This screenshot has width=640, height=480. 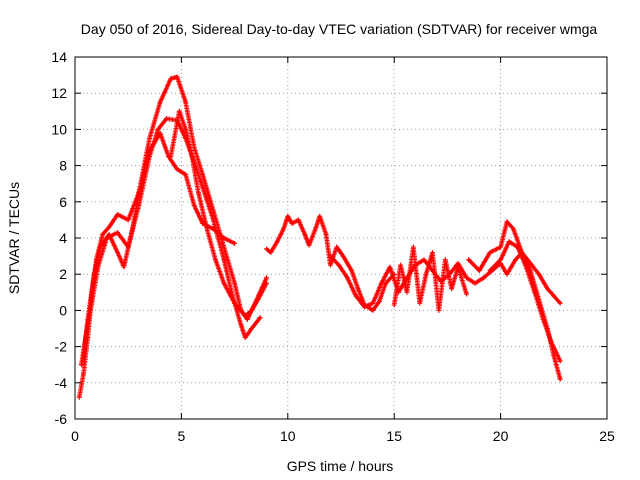 What do you see at coordinates (61, 419) in the screenshot?
I see `y-tick-label: -6` at bounding box center [61, 419].